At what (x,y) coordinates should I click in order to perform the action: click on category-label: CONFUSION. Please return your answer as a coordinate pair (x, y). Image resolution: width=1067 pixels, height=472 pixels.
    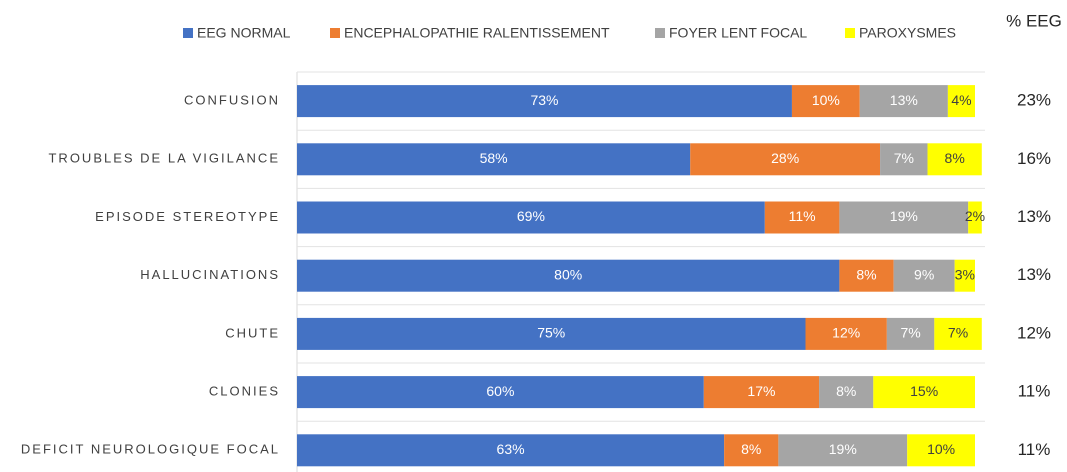
    Looking at the image, I should click on (232, 100).